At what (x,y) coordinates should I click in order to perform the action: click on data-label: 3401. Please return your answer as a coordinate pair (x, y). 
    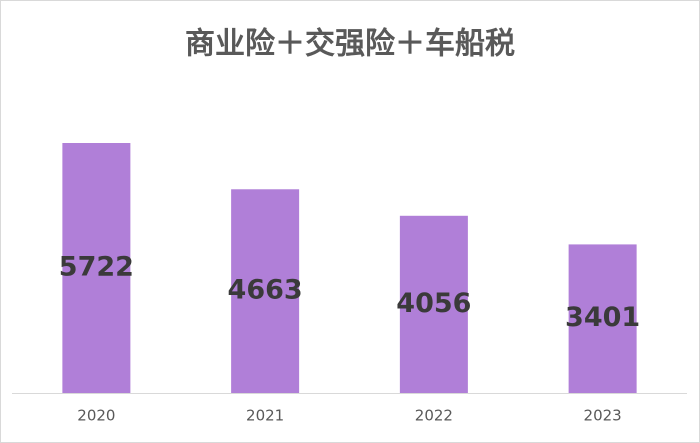
    Looking at the image, I should click on (602, 317).